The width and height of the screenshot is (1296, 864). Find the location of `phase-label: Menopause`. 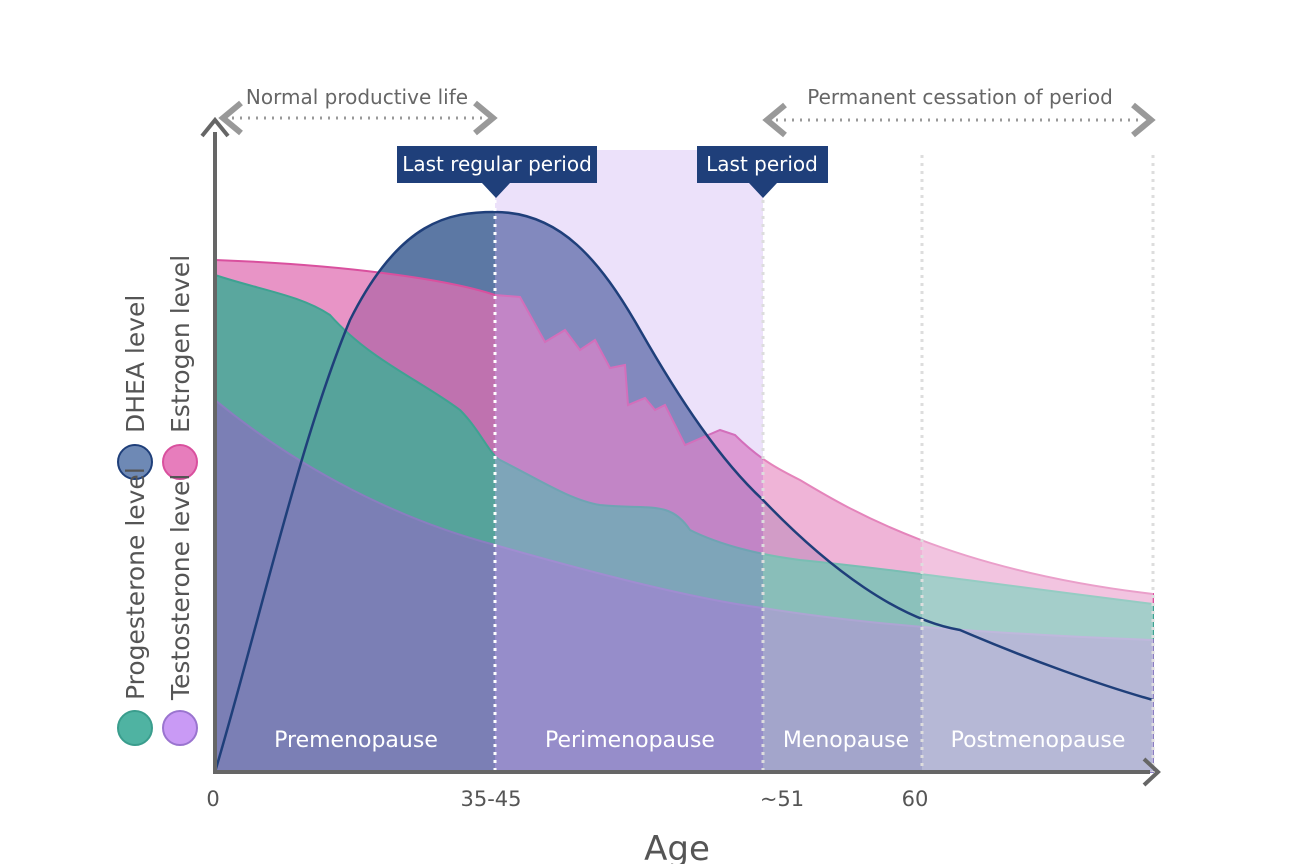

phase-label: Menopause is located at coordinates (846, 740).